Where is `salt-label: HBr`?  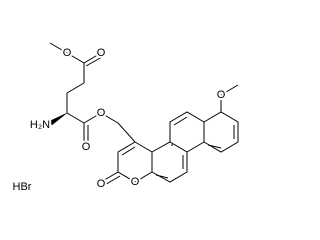
salt-label: HBr is located at coordinates (22, 187).